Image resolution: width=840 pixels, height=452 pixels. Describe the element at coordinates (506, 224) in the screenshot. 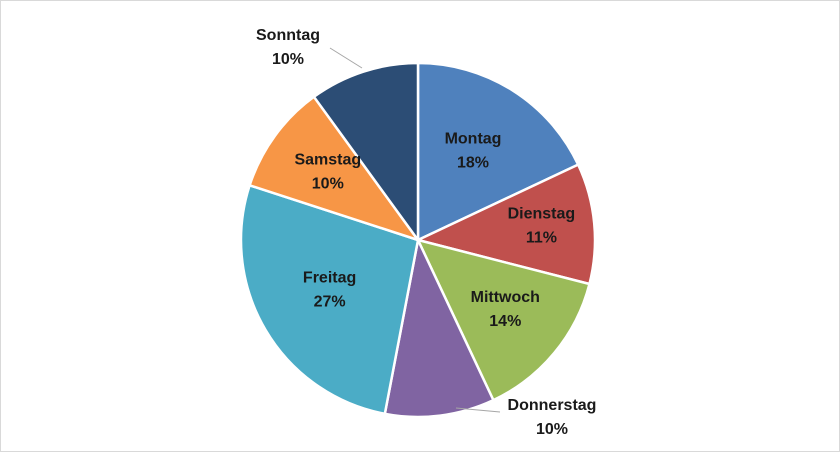

I see `slice-dienstag` at that location.